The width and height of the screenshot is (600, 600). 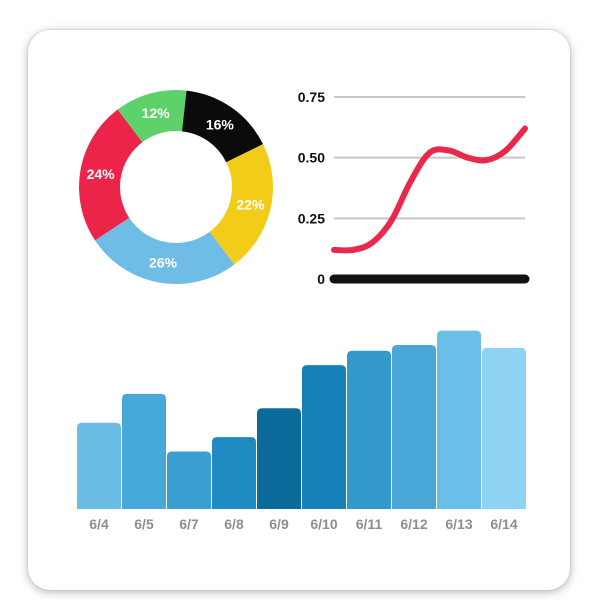 I want to click on bar-category-label: 6/7, so click(x=189, y=524).